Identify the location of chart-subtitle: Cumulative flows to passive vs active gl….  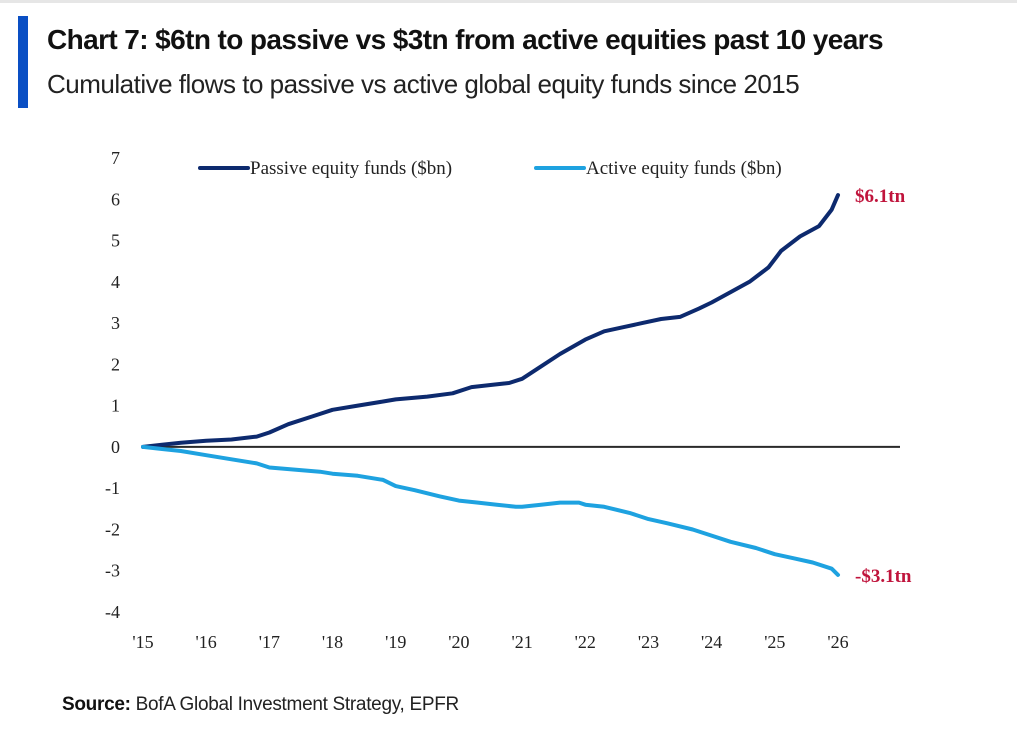
(423, 84).